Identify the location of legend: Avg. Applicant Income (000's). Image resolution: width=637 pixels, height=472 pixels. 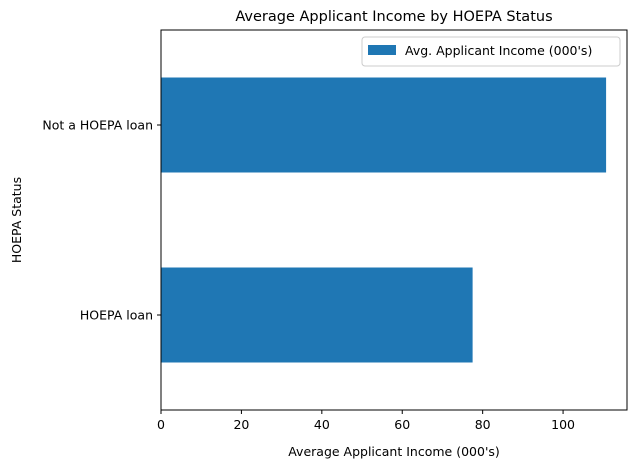
(491, 51).